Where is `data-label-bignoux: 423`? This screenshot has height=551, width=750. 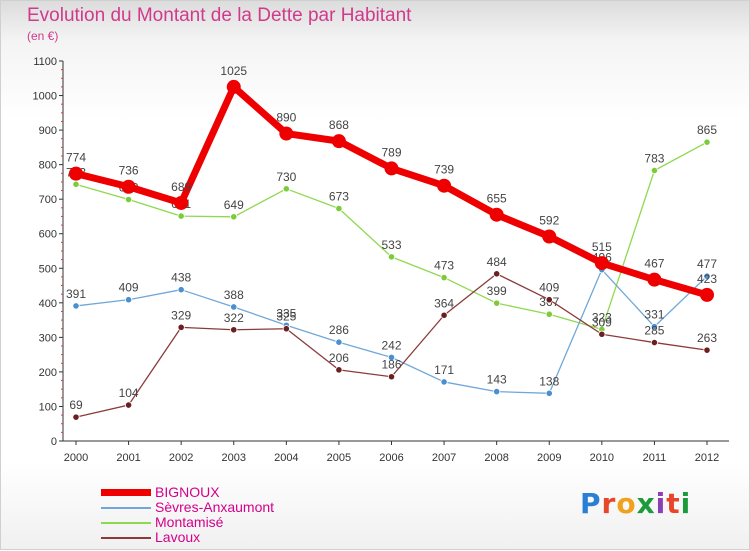
data-label-bignoux: 423 is located at coordinates (707, 279).